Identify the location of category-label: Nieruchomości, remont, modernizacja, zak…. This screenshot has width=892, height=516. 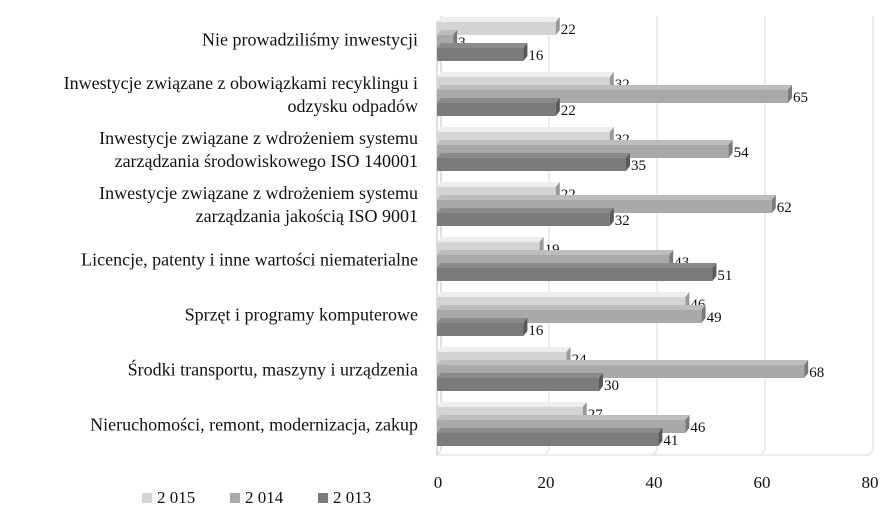
(254, 425).